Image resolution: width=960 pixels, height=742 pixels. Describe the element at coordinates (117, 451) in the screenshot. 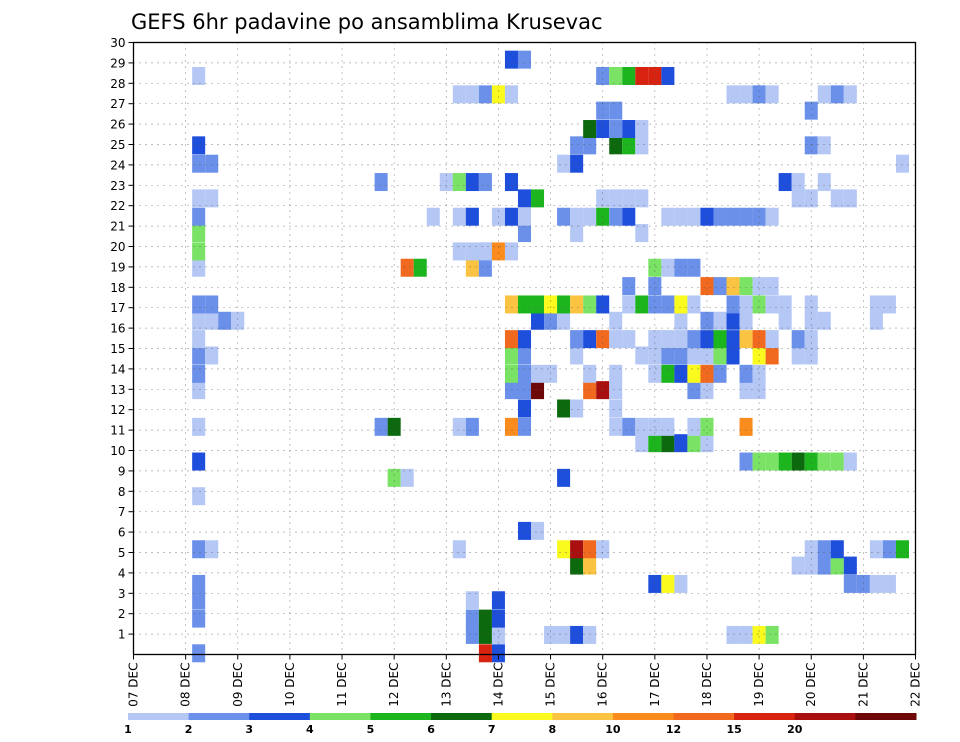

I see `y-tick-label: 10` at that location.